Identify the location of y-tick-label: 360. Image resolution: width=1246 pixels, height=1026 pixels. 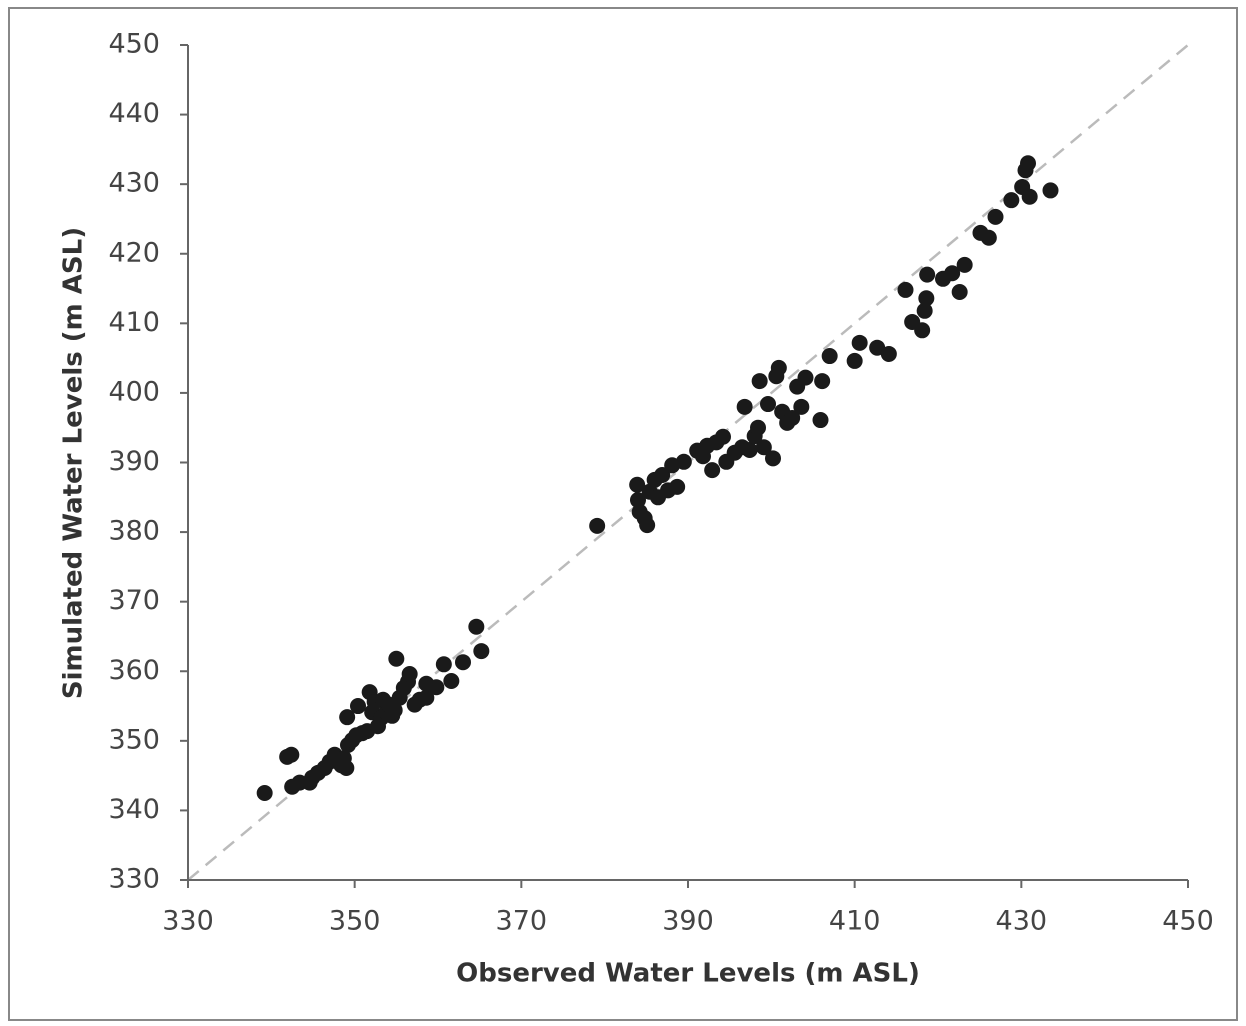
(134, 670).